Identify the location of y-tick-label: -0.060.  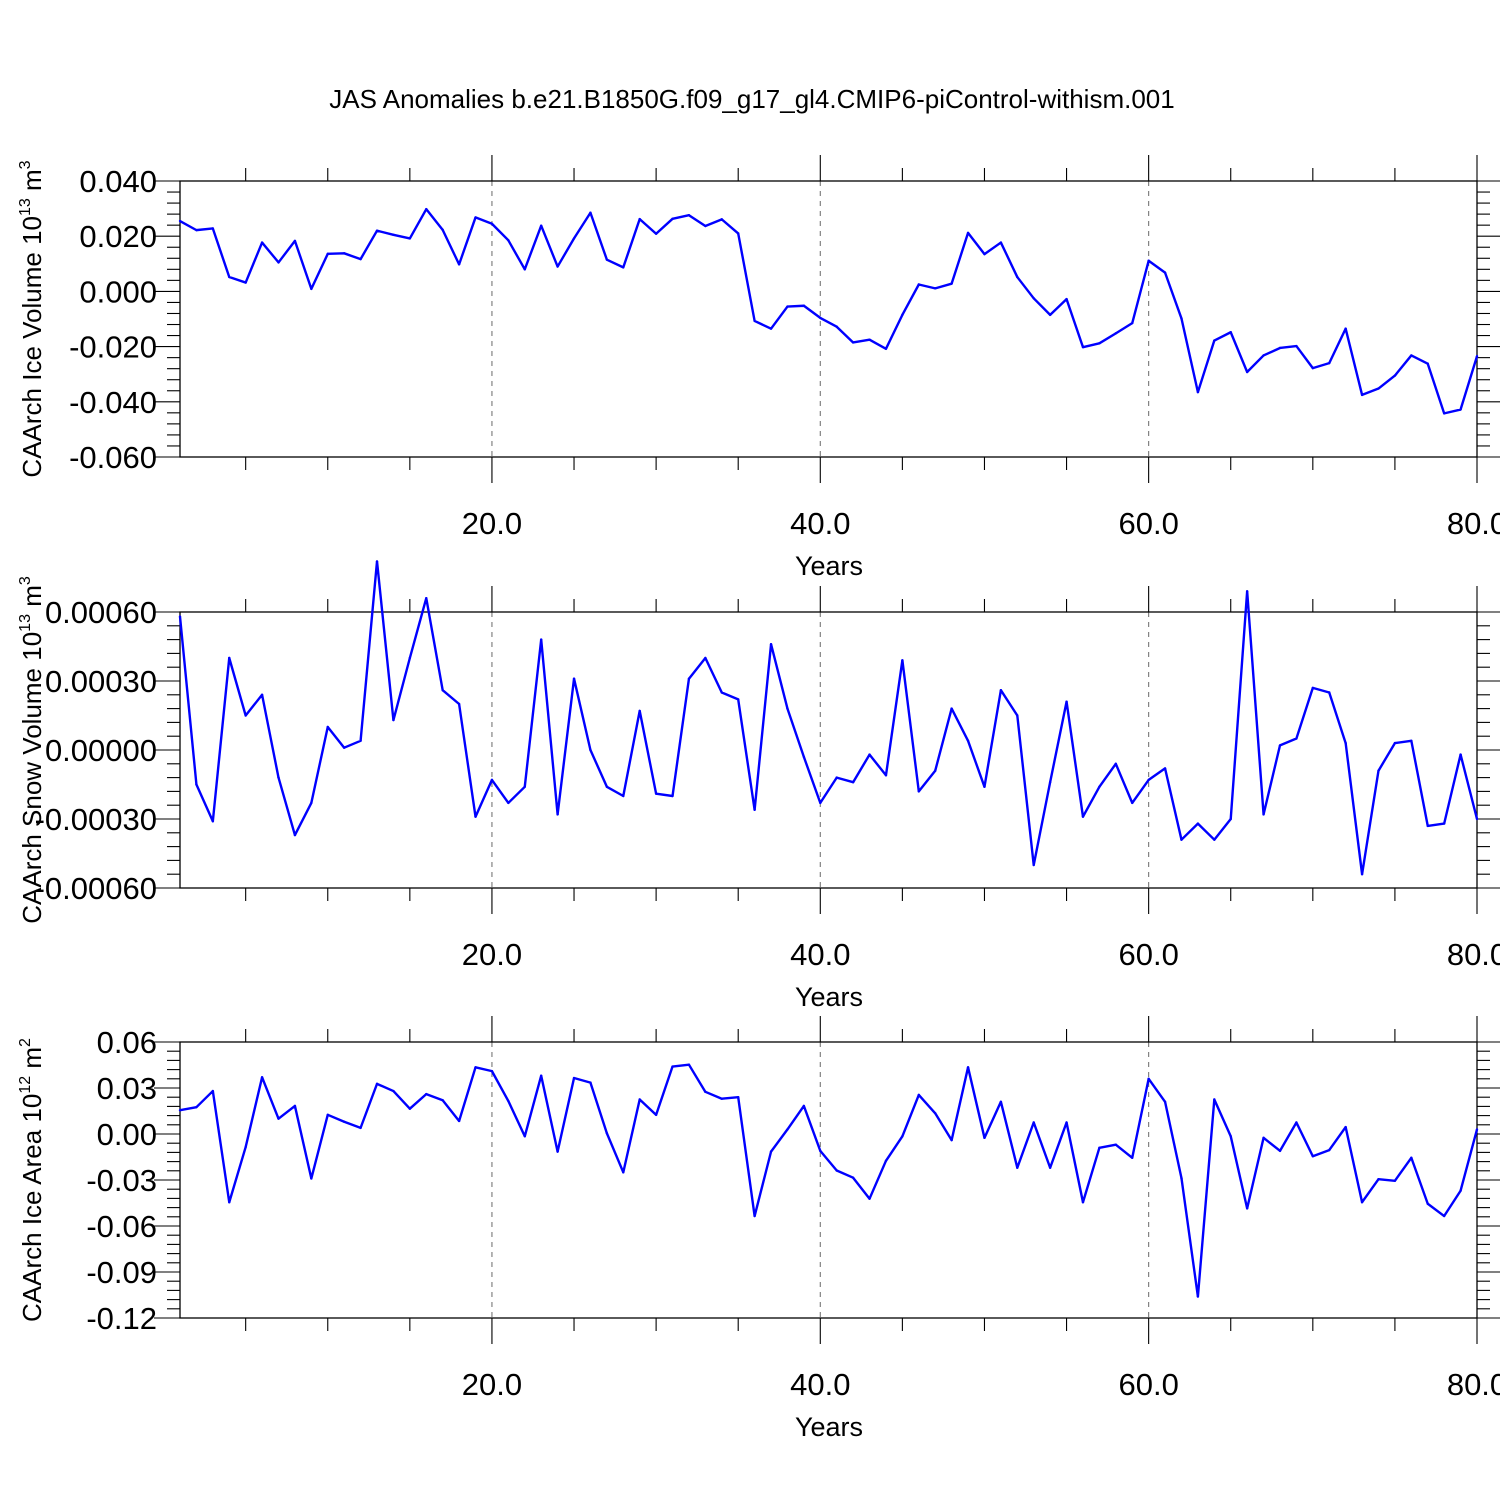
(113, 457).